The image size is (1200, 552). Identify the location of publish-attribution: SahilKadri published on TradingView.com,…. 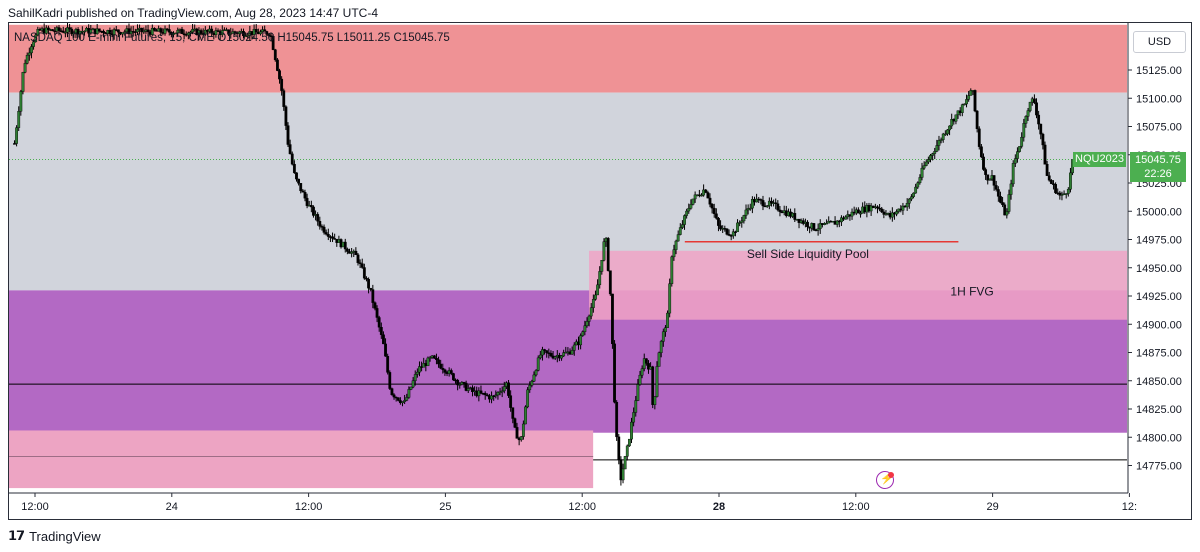
(193, 13).